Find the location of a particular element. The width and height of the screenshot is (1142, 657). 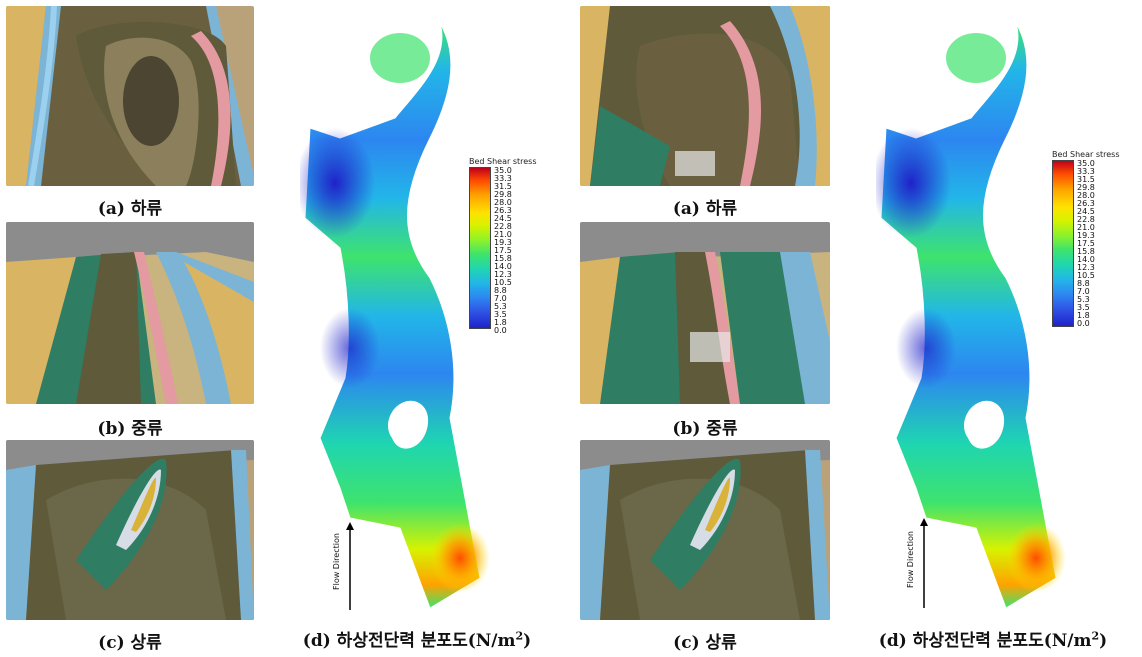

caption-d-left-sup: 2 is located at coordinates (519, 636).